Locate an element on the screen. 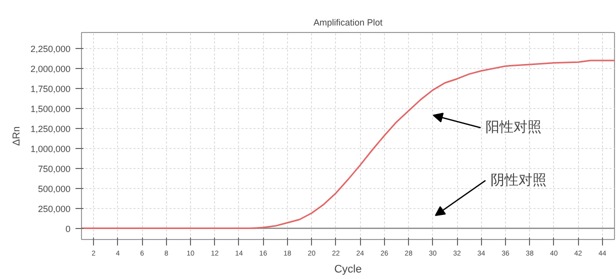 The height and width of the screenshot is (279, 616). y-tick-label: 1,250,000 is located at coordinates (50, 129).